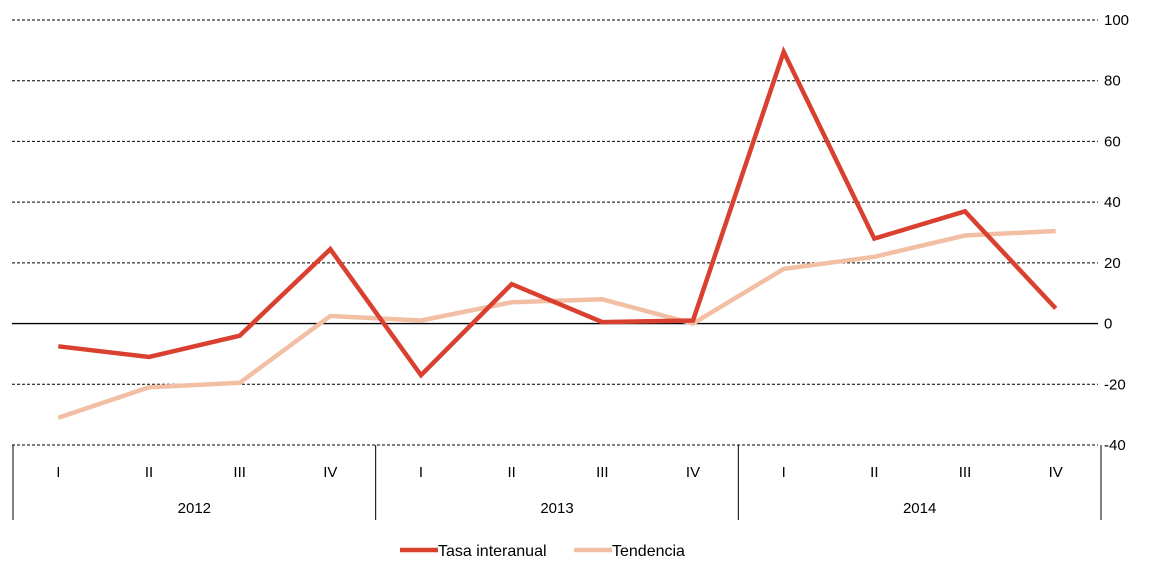  Describe the element at coordinates (1108, 324) in the screenshot. I see `y-tick-label: 0` at that location.